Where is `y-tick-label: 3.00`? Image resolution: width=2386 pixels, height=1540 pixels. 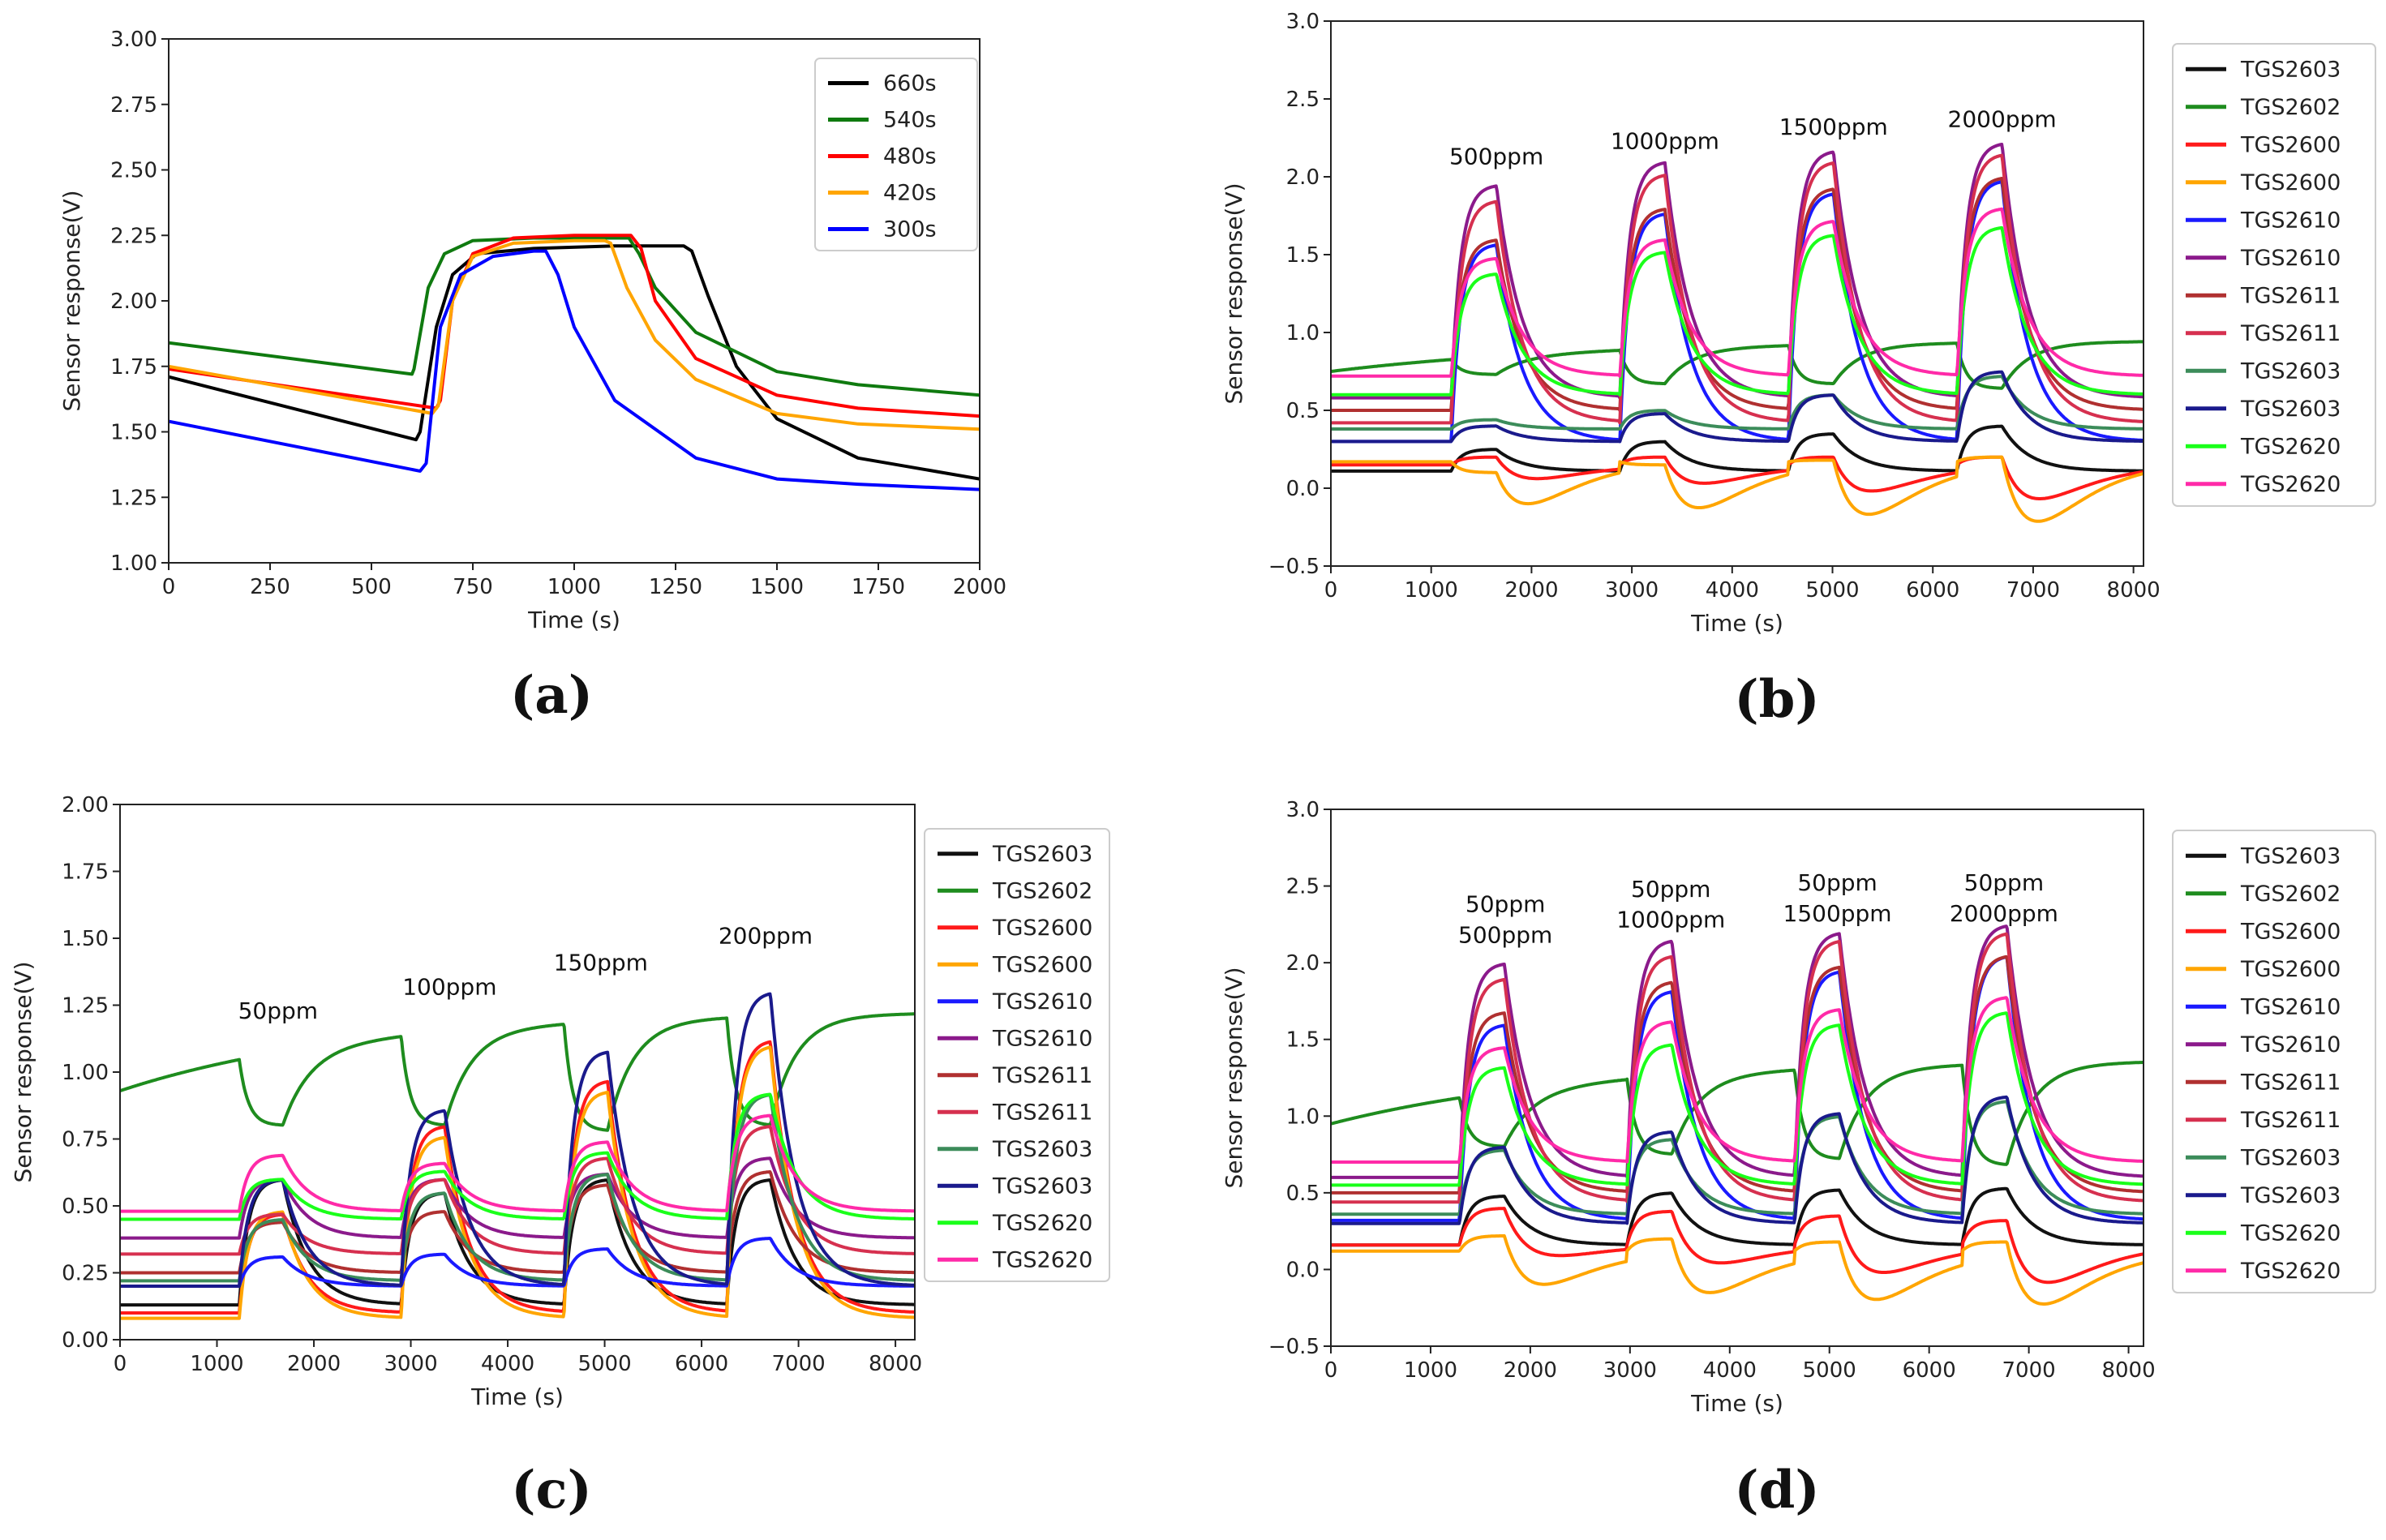
y-tick-label: 3.00 is located at coordinates (133, 40).